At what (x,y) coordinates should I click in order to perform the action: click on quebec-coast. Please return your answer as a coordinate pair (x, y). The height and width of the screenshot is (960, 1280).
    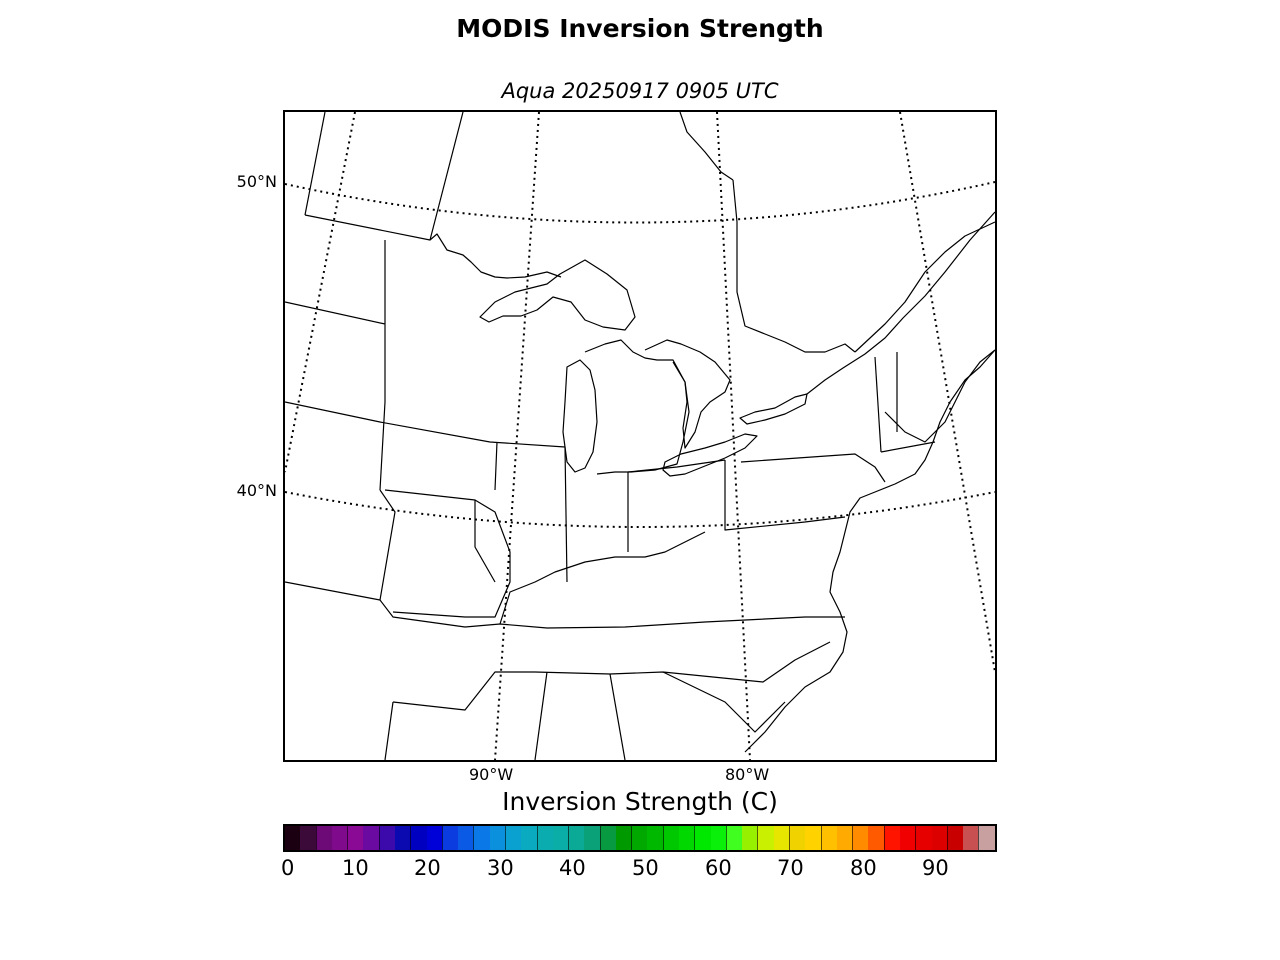
    Looking at the image, I should click on (924, 287).